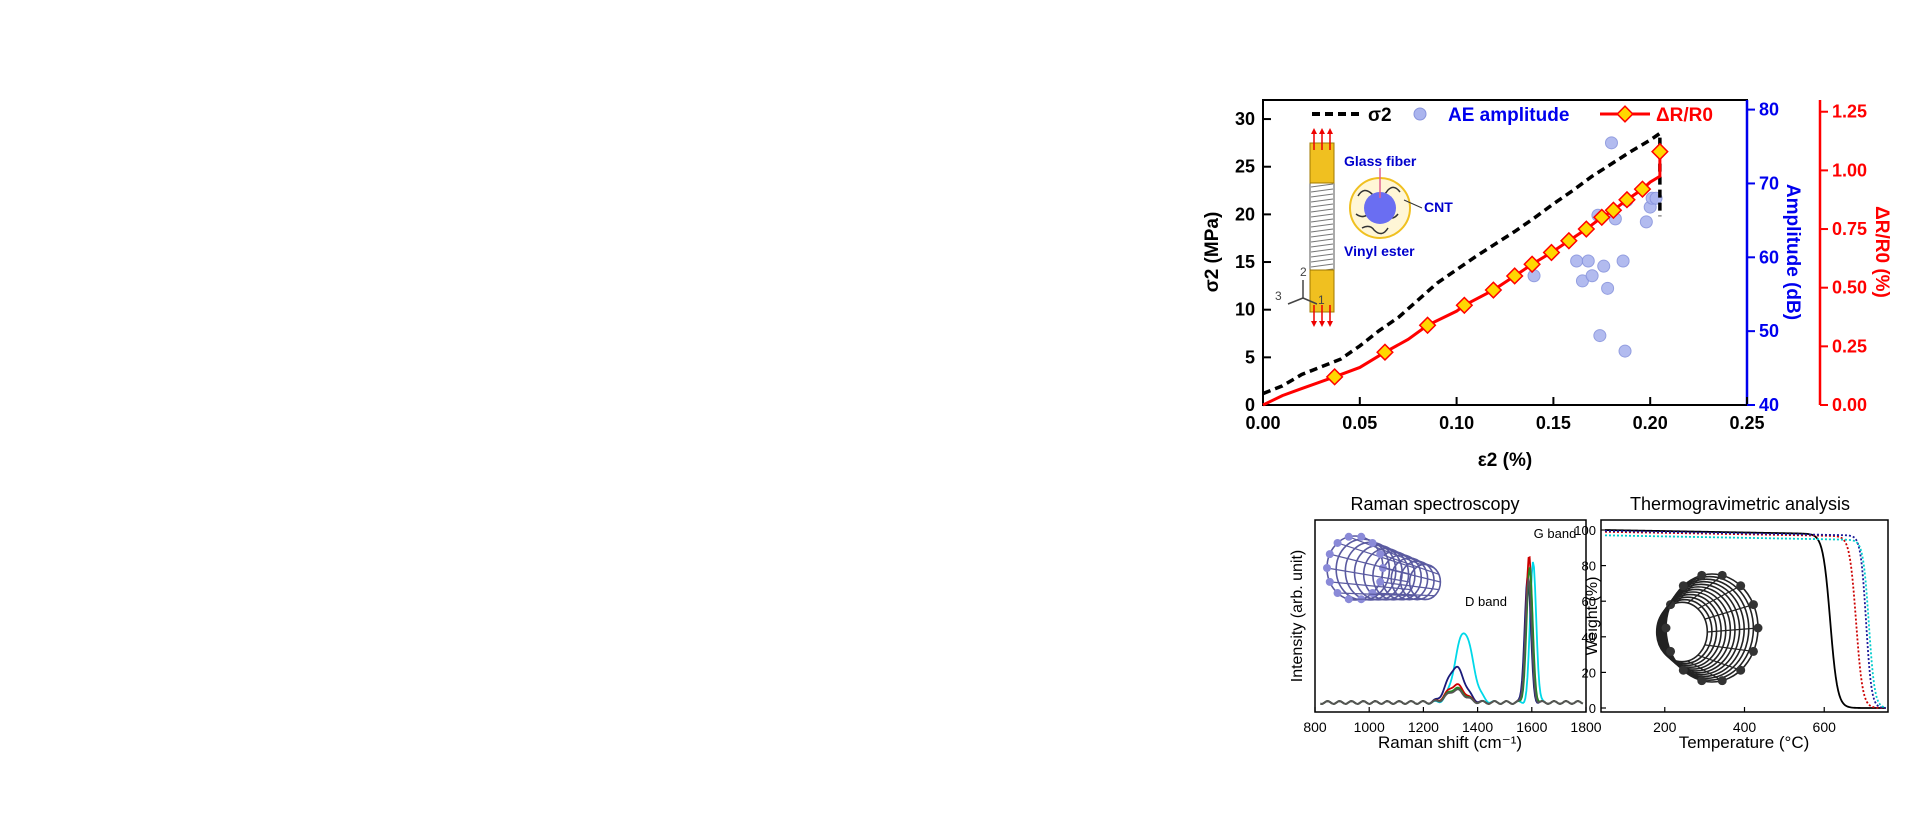  Describe the element at coordinates (1245, 310) in the screenshot. I see `main-y-tick-label-left: 10` at that location.